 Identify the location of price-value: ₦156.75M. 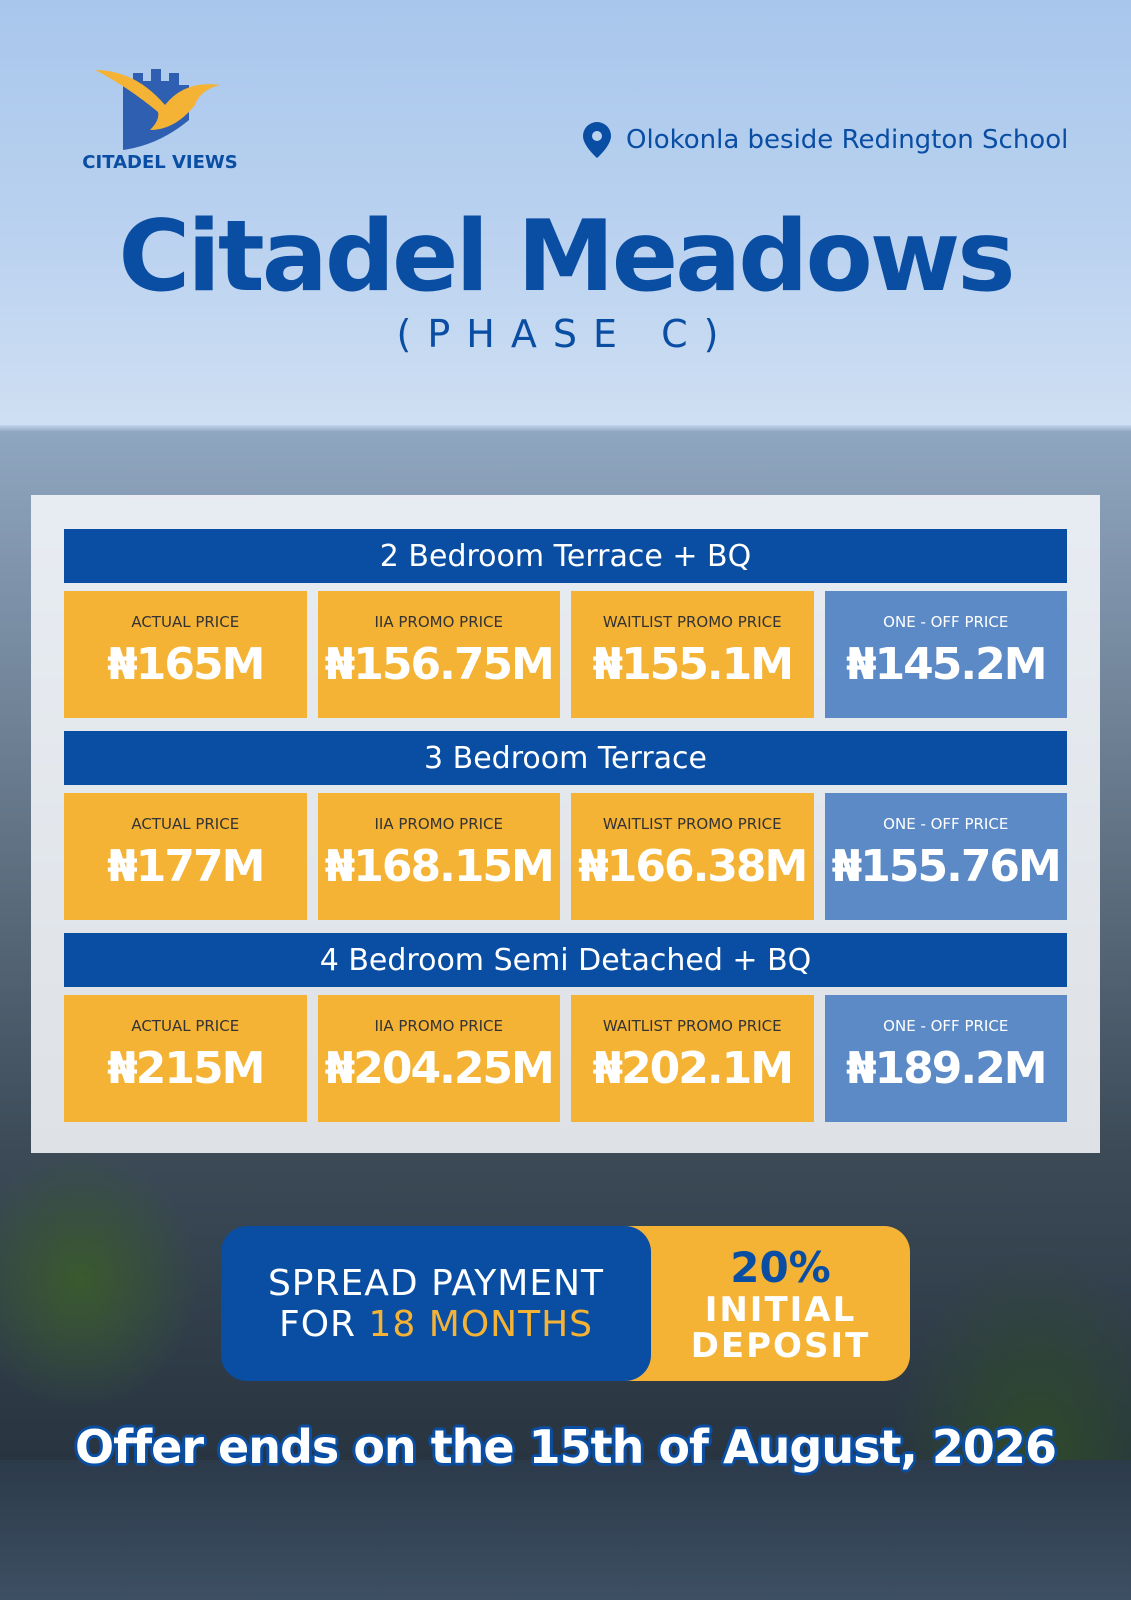
(439, 664).